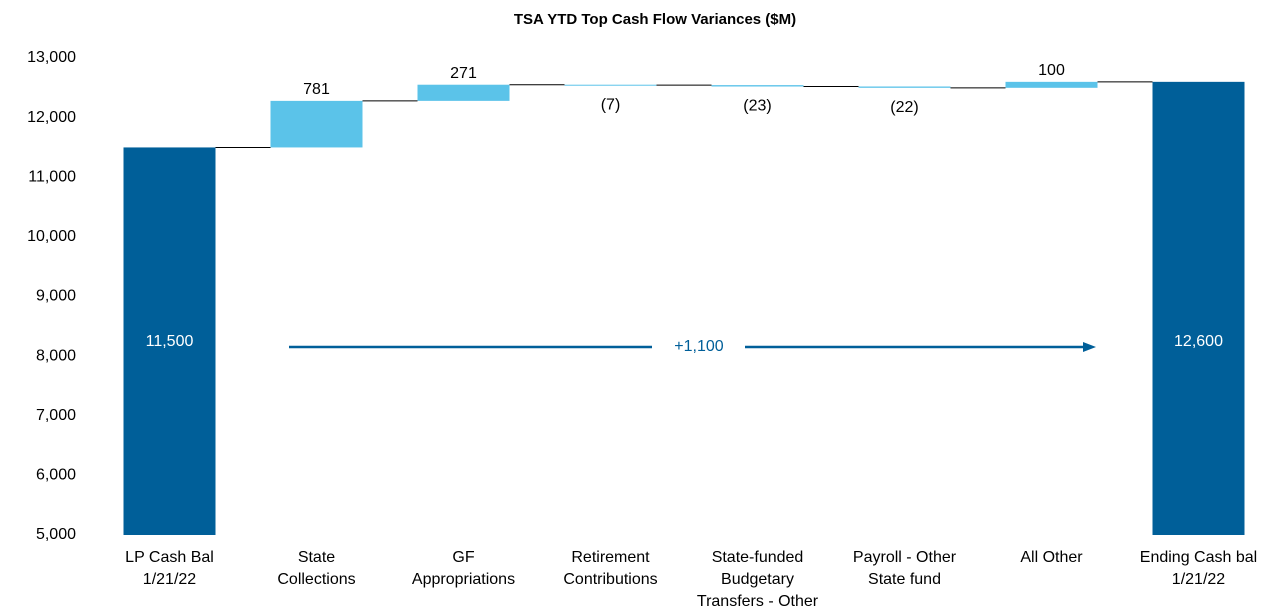 This screenshot has width=1274, height=616. What do you see at coordinates (51, 236) in the screenshot?
I see `y-tick-label: 10,000` at bounding box center [51, 236].